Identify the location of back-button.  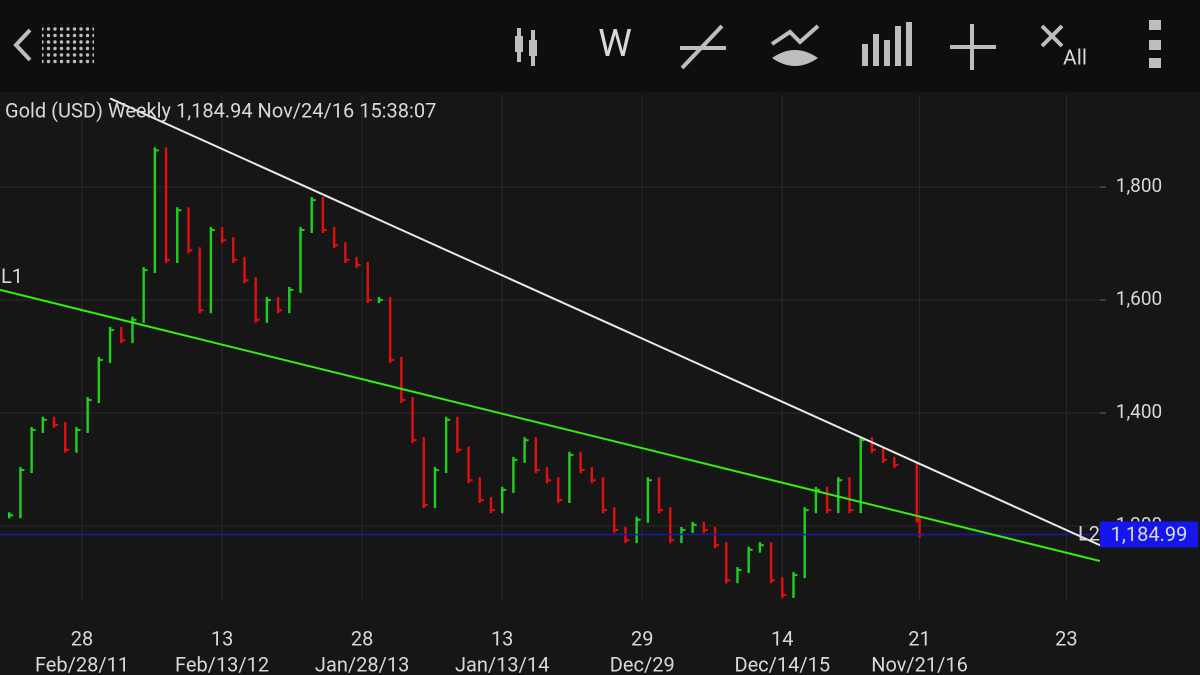
(53, 44).